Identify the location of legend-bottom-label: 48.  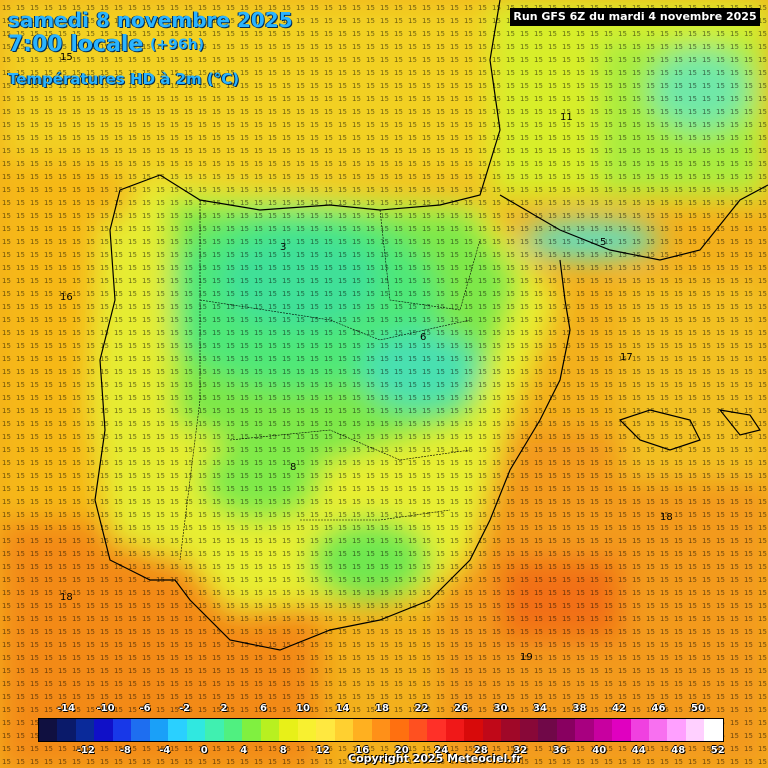
(678, 750).